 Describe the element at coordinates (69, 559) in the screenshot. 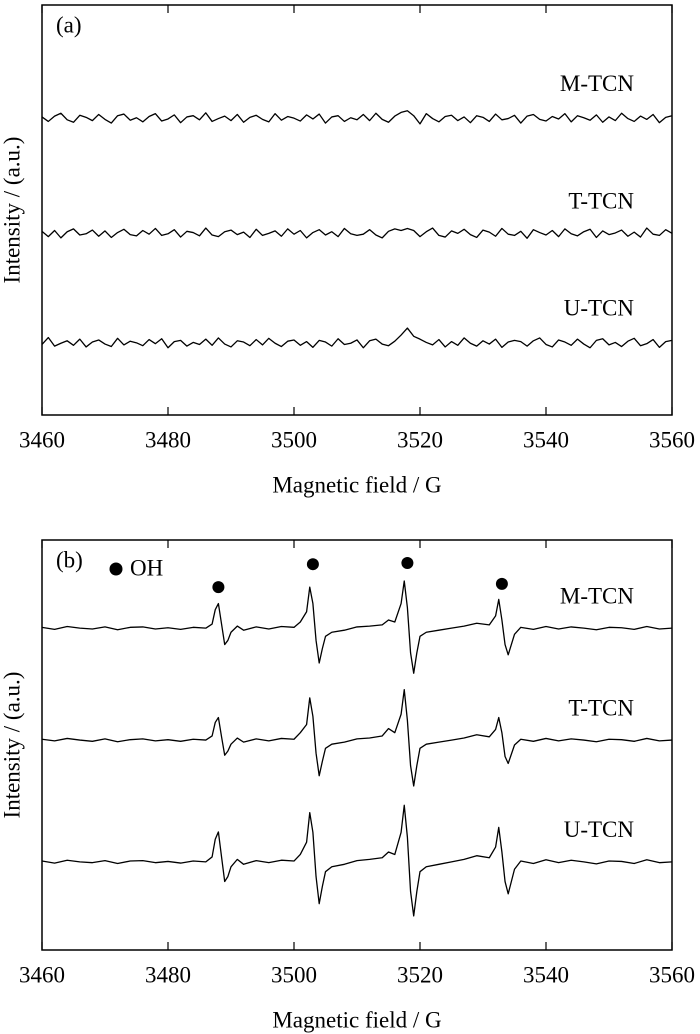

I see `panel-label: (b)` at that location.